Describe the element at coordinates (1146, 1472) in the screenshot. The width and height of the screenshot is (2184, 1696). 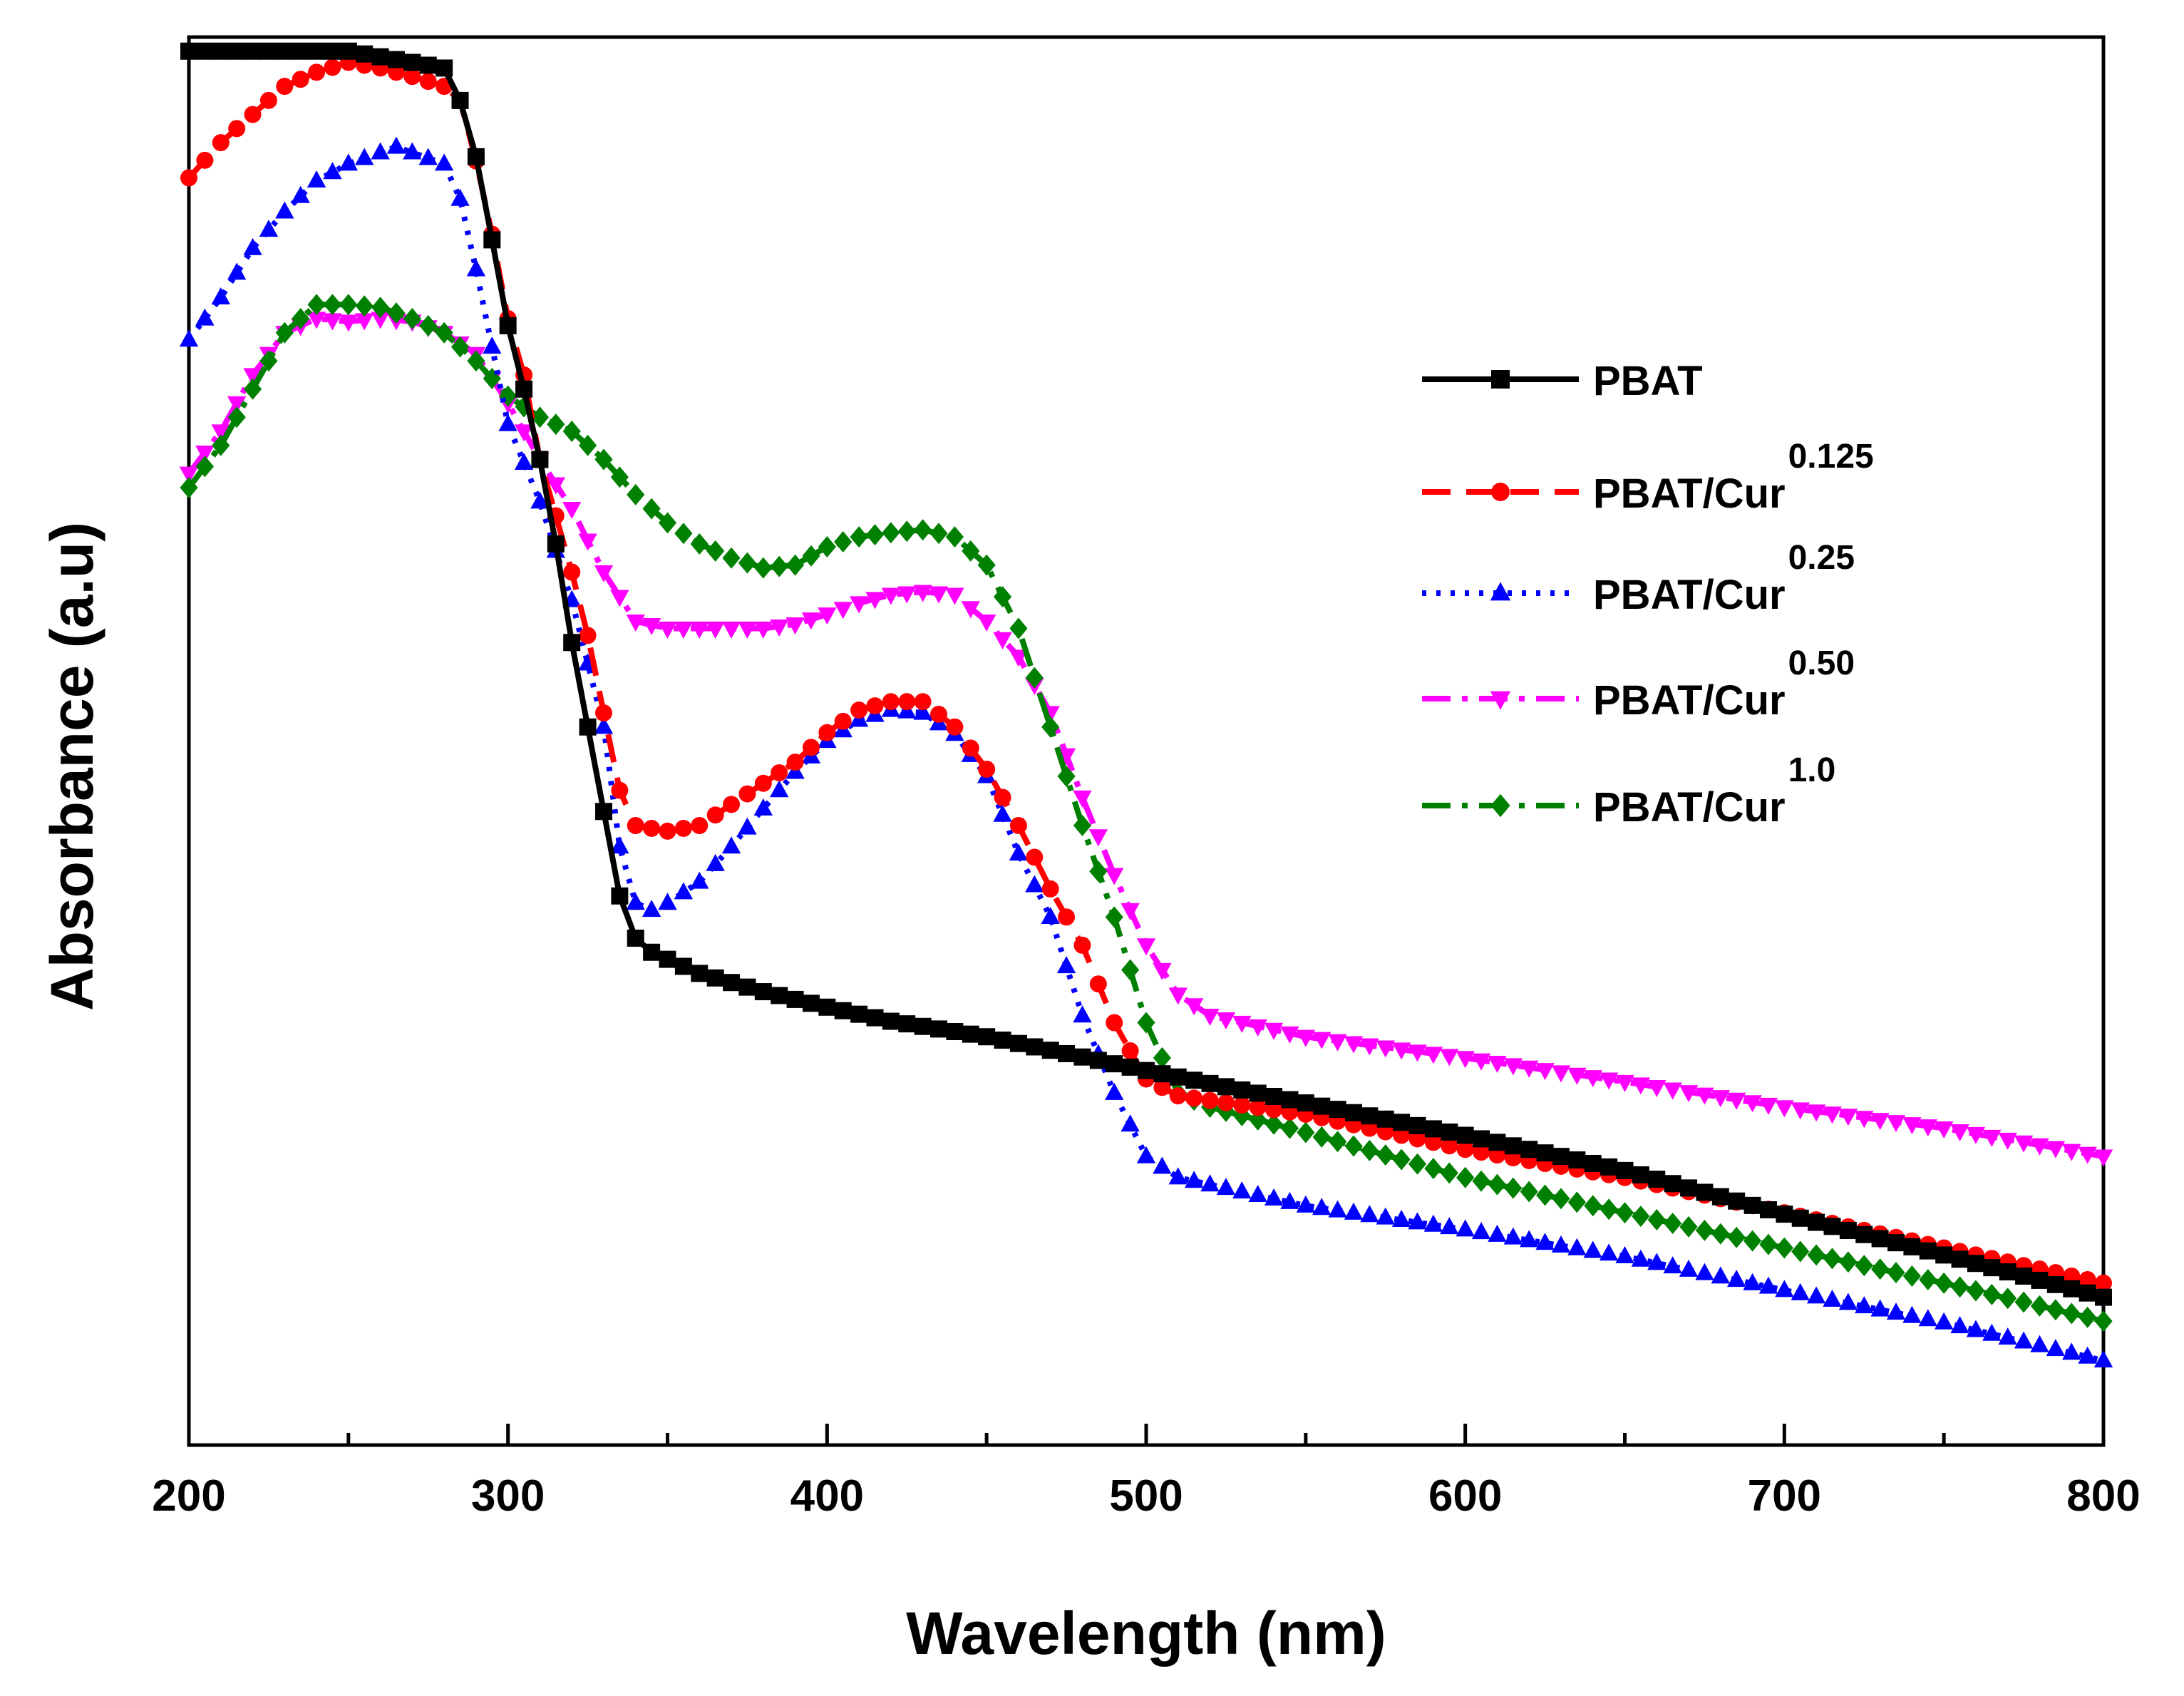
I see `x-axis-ticks: 200 300 400 500 600 700 800` at that location.